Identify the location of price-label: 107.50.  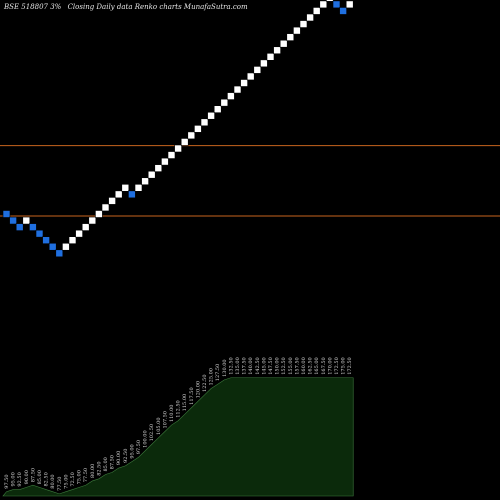
(165, 420).